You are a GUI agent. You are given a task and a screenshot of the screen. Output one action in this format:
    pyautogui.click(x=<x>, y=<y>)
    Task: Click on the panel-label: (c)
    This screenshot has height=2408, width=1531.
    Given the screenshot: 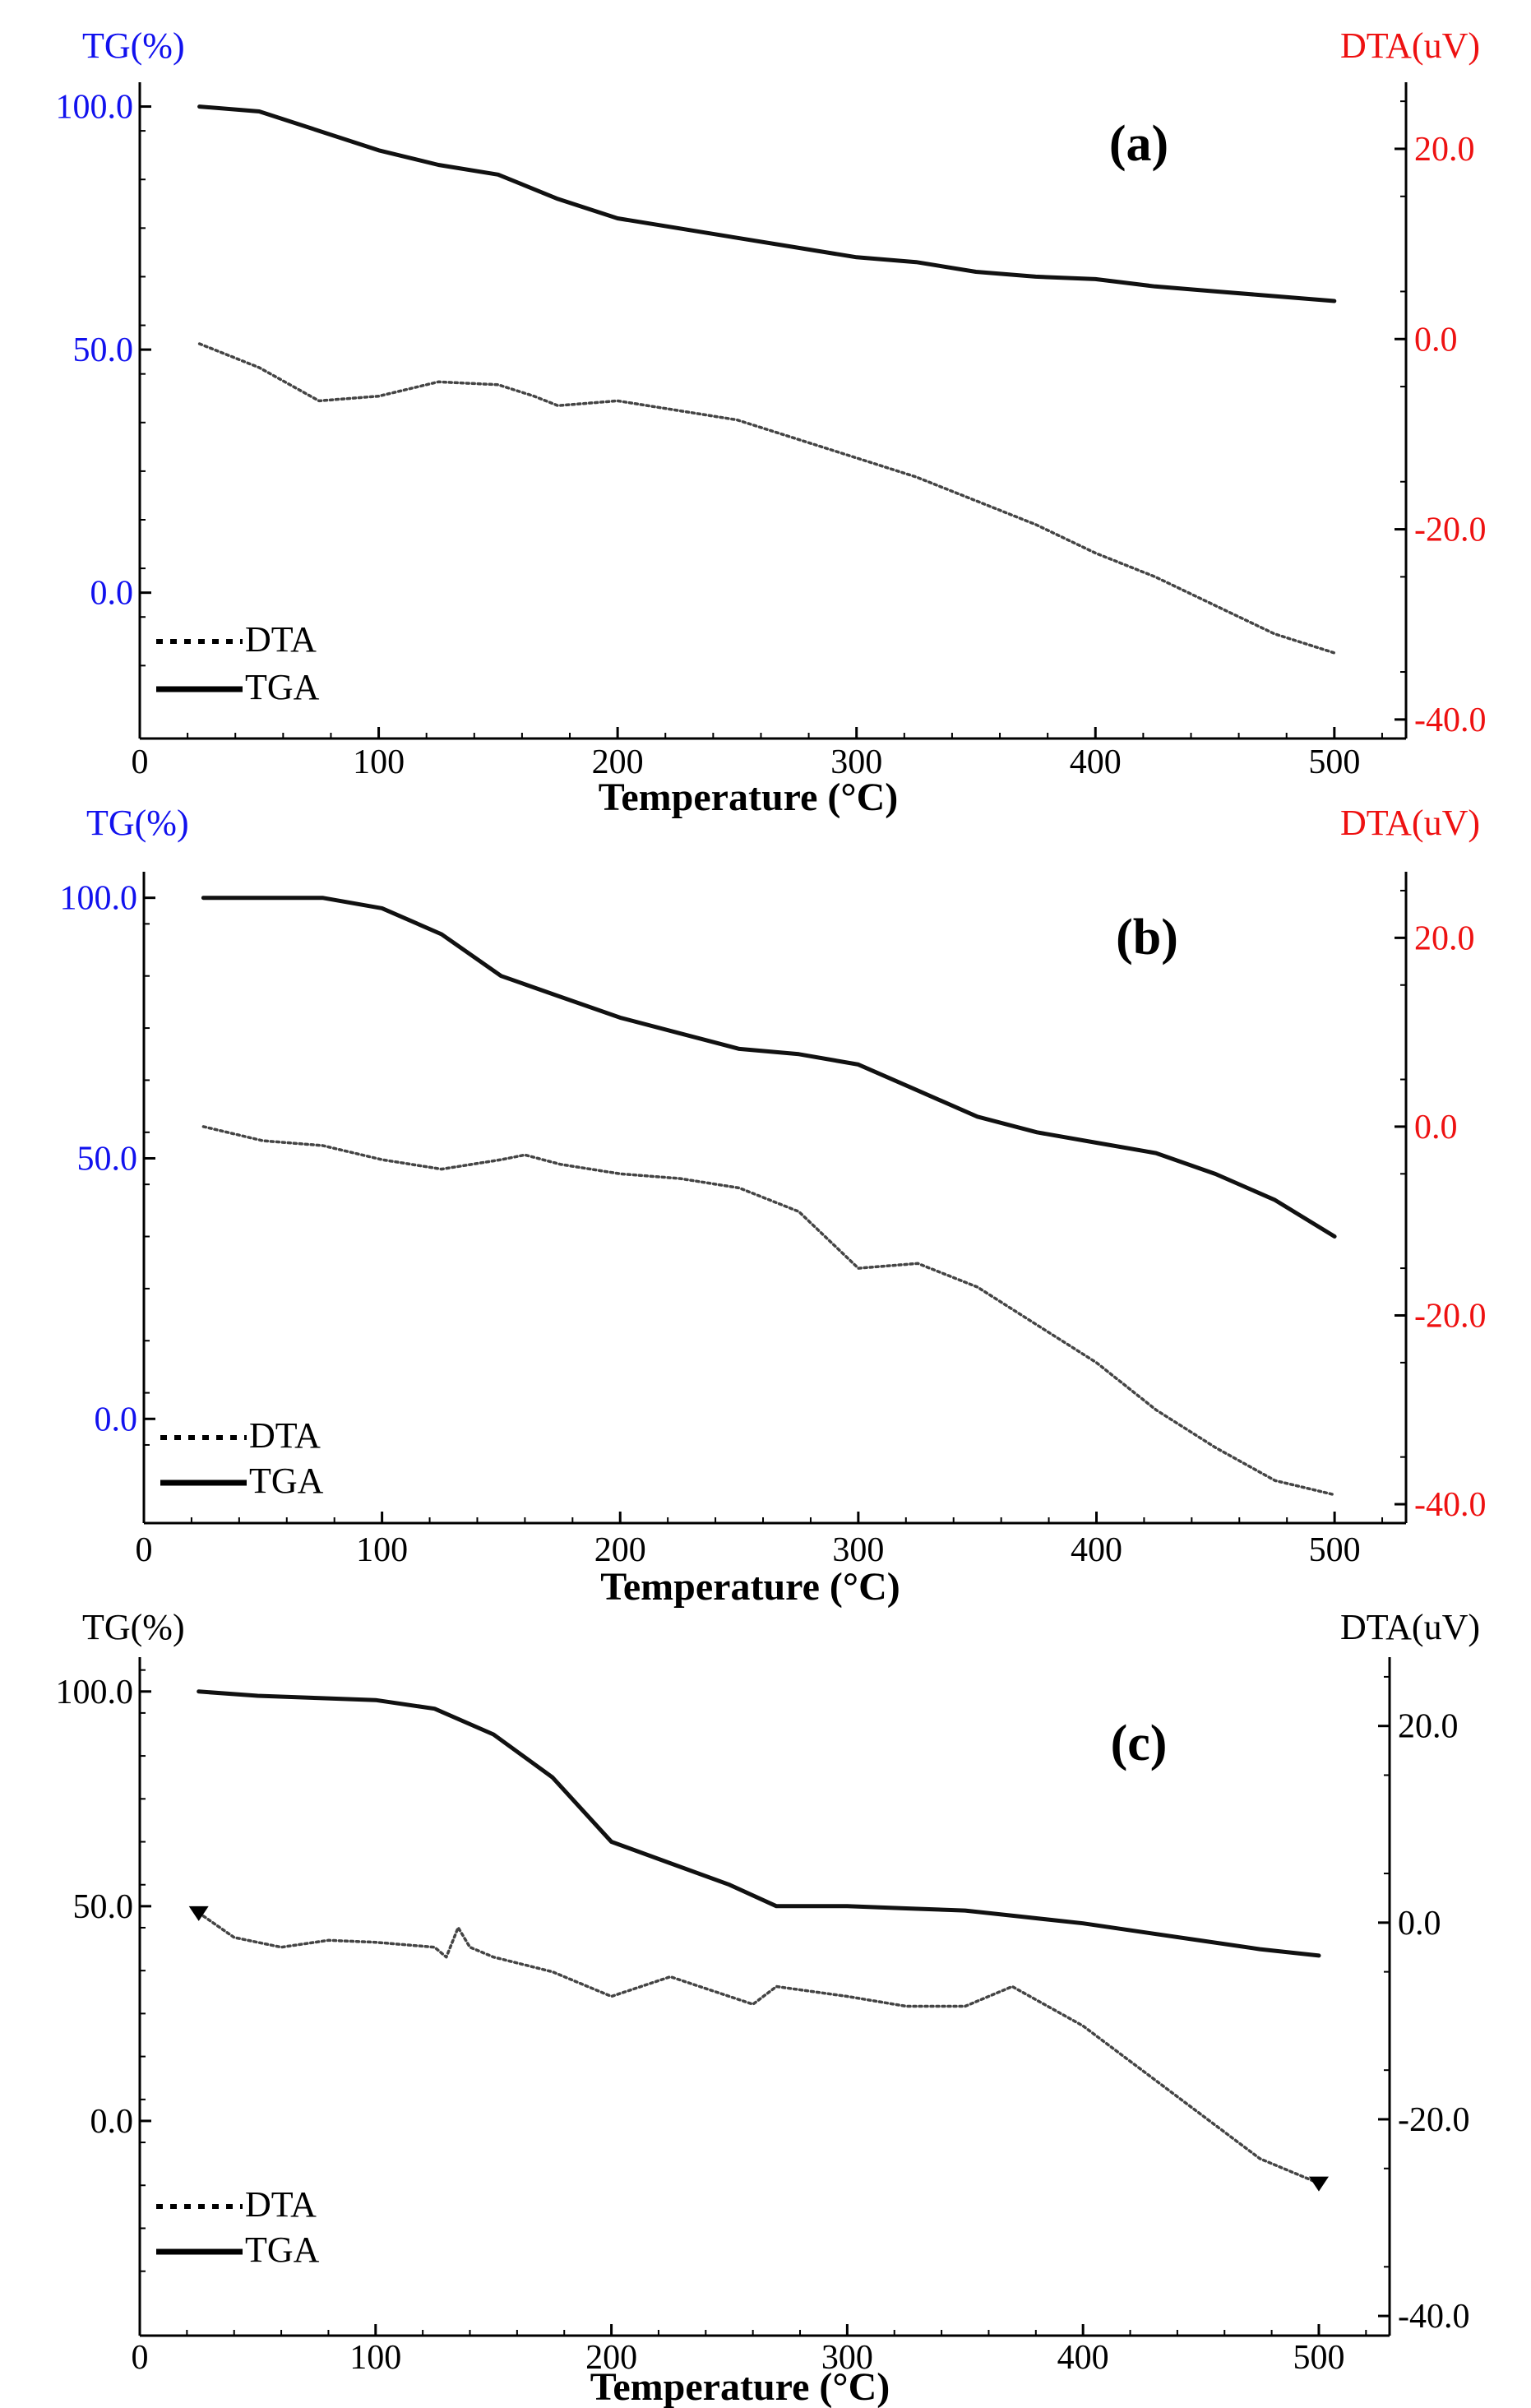 What is the action you would take?
    pyautogui.click(x=1139, y=1743)
    